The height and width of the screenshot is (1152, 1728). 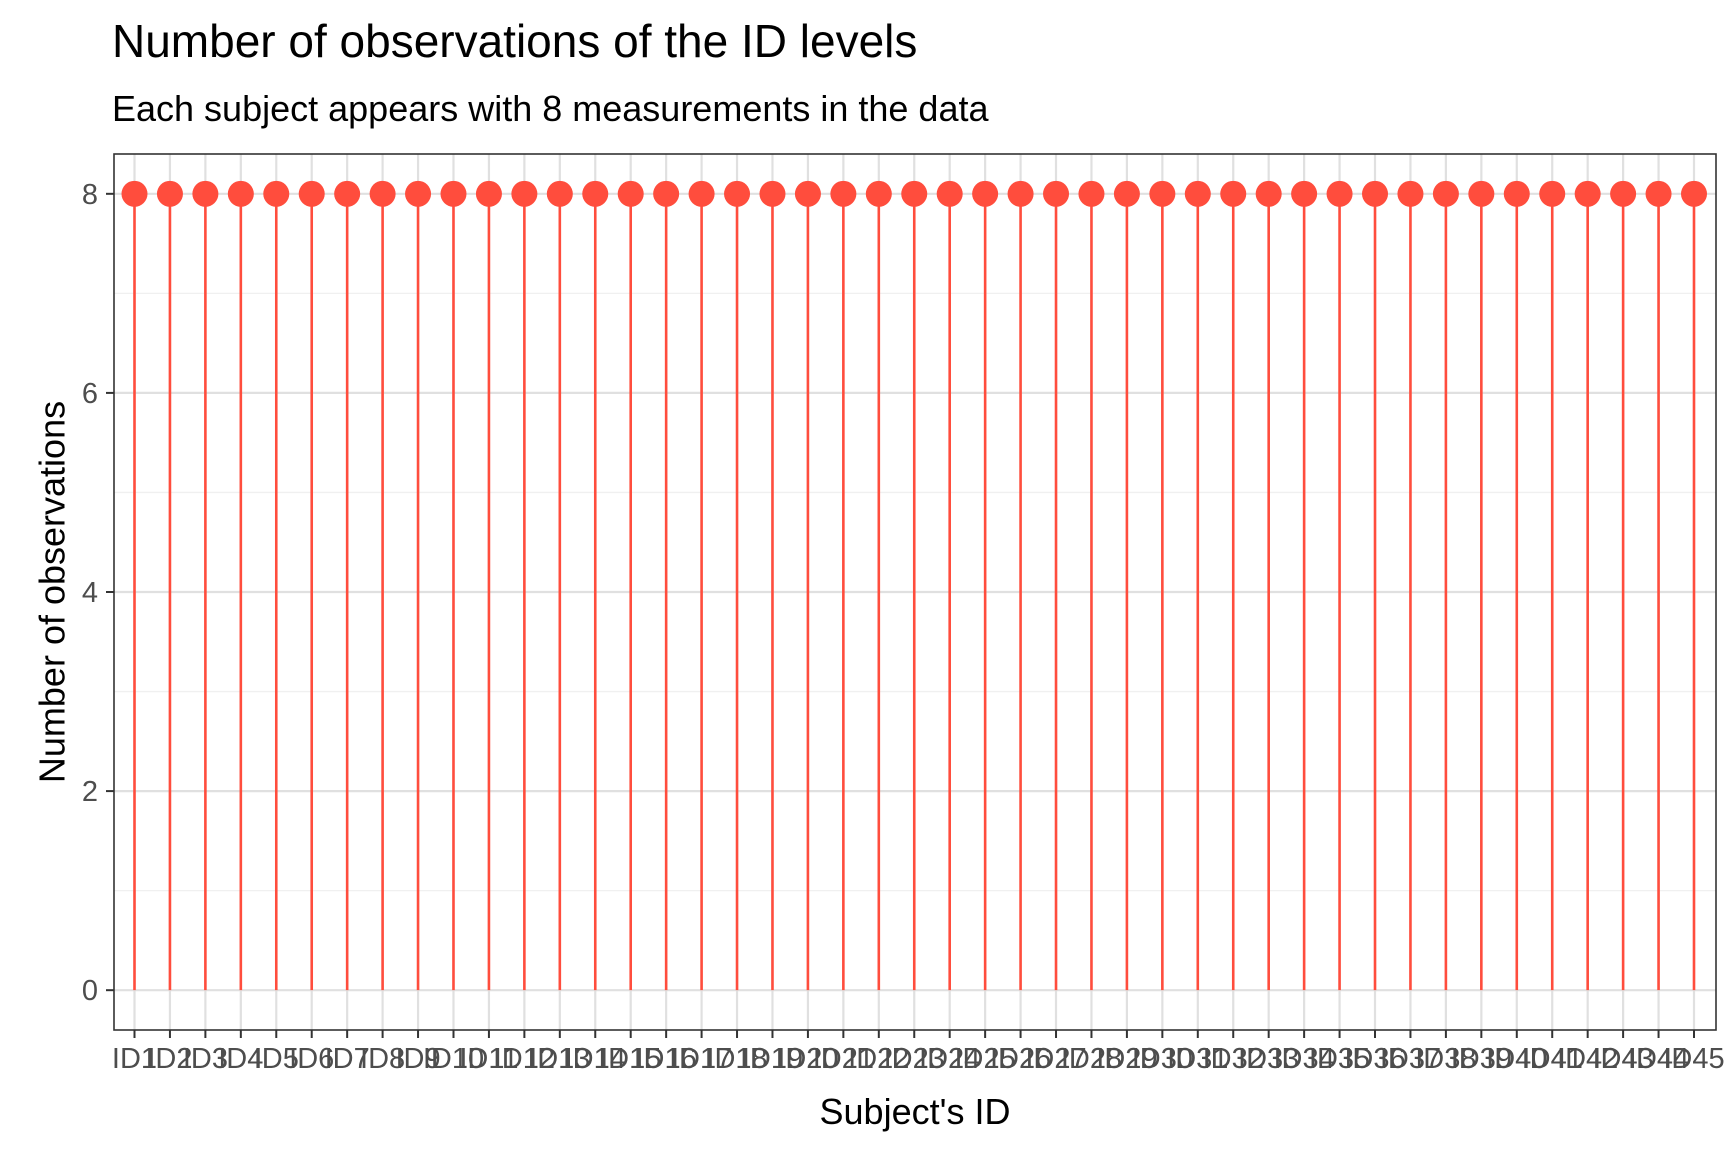 What do you see at coordinates (915, 1111) in the screenshot?
I see `x-axis-label: Subject's ID` at bounding box center [915, 1111].